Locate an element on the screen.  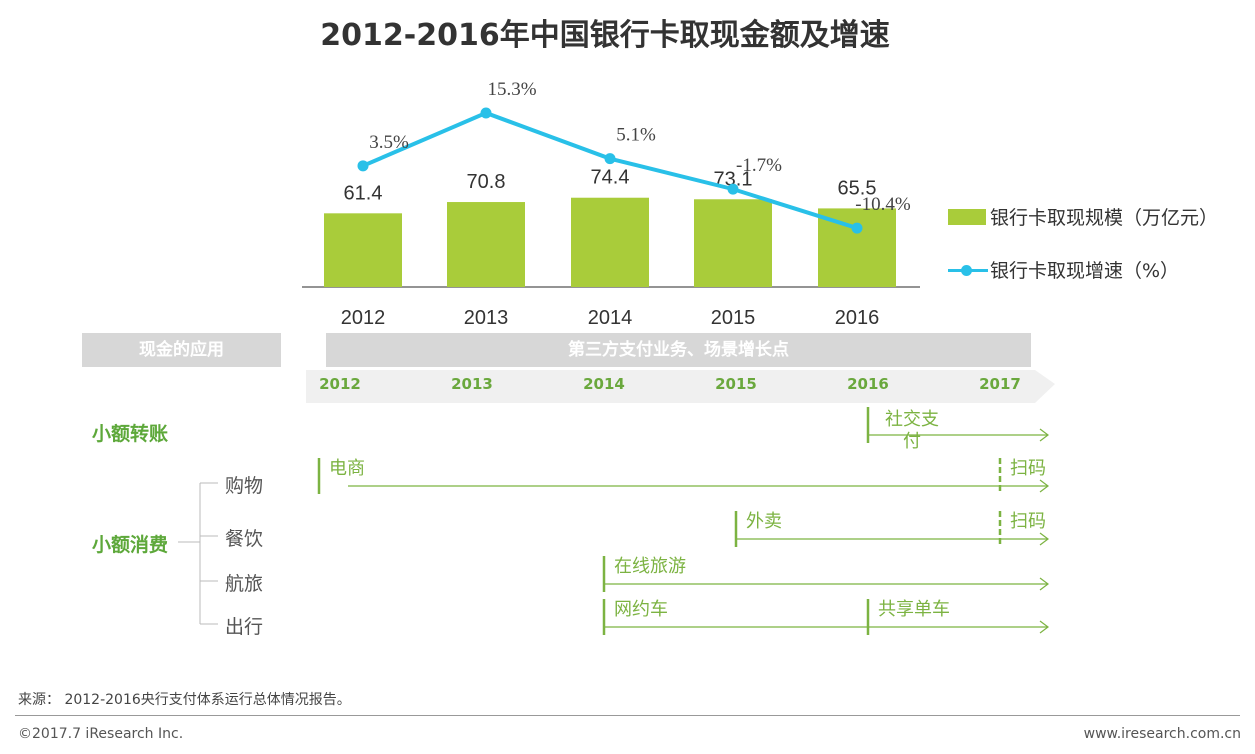
website: www.iresearch.com.cn is located at coordinates (1162, 734).